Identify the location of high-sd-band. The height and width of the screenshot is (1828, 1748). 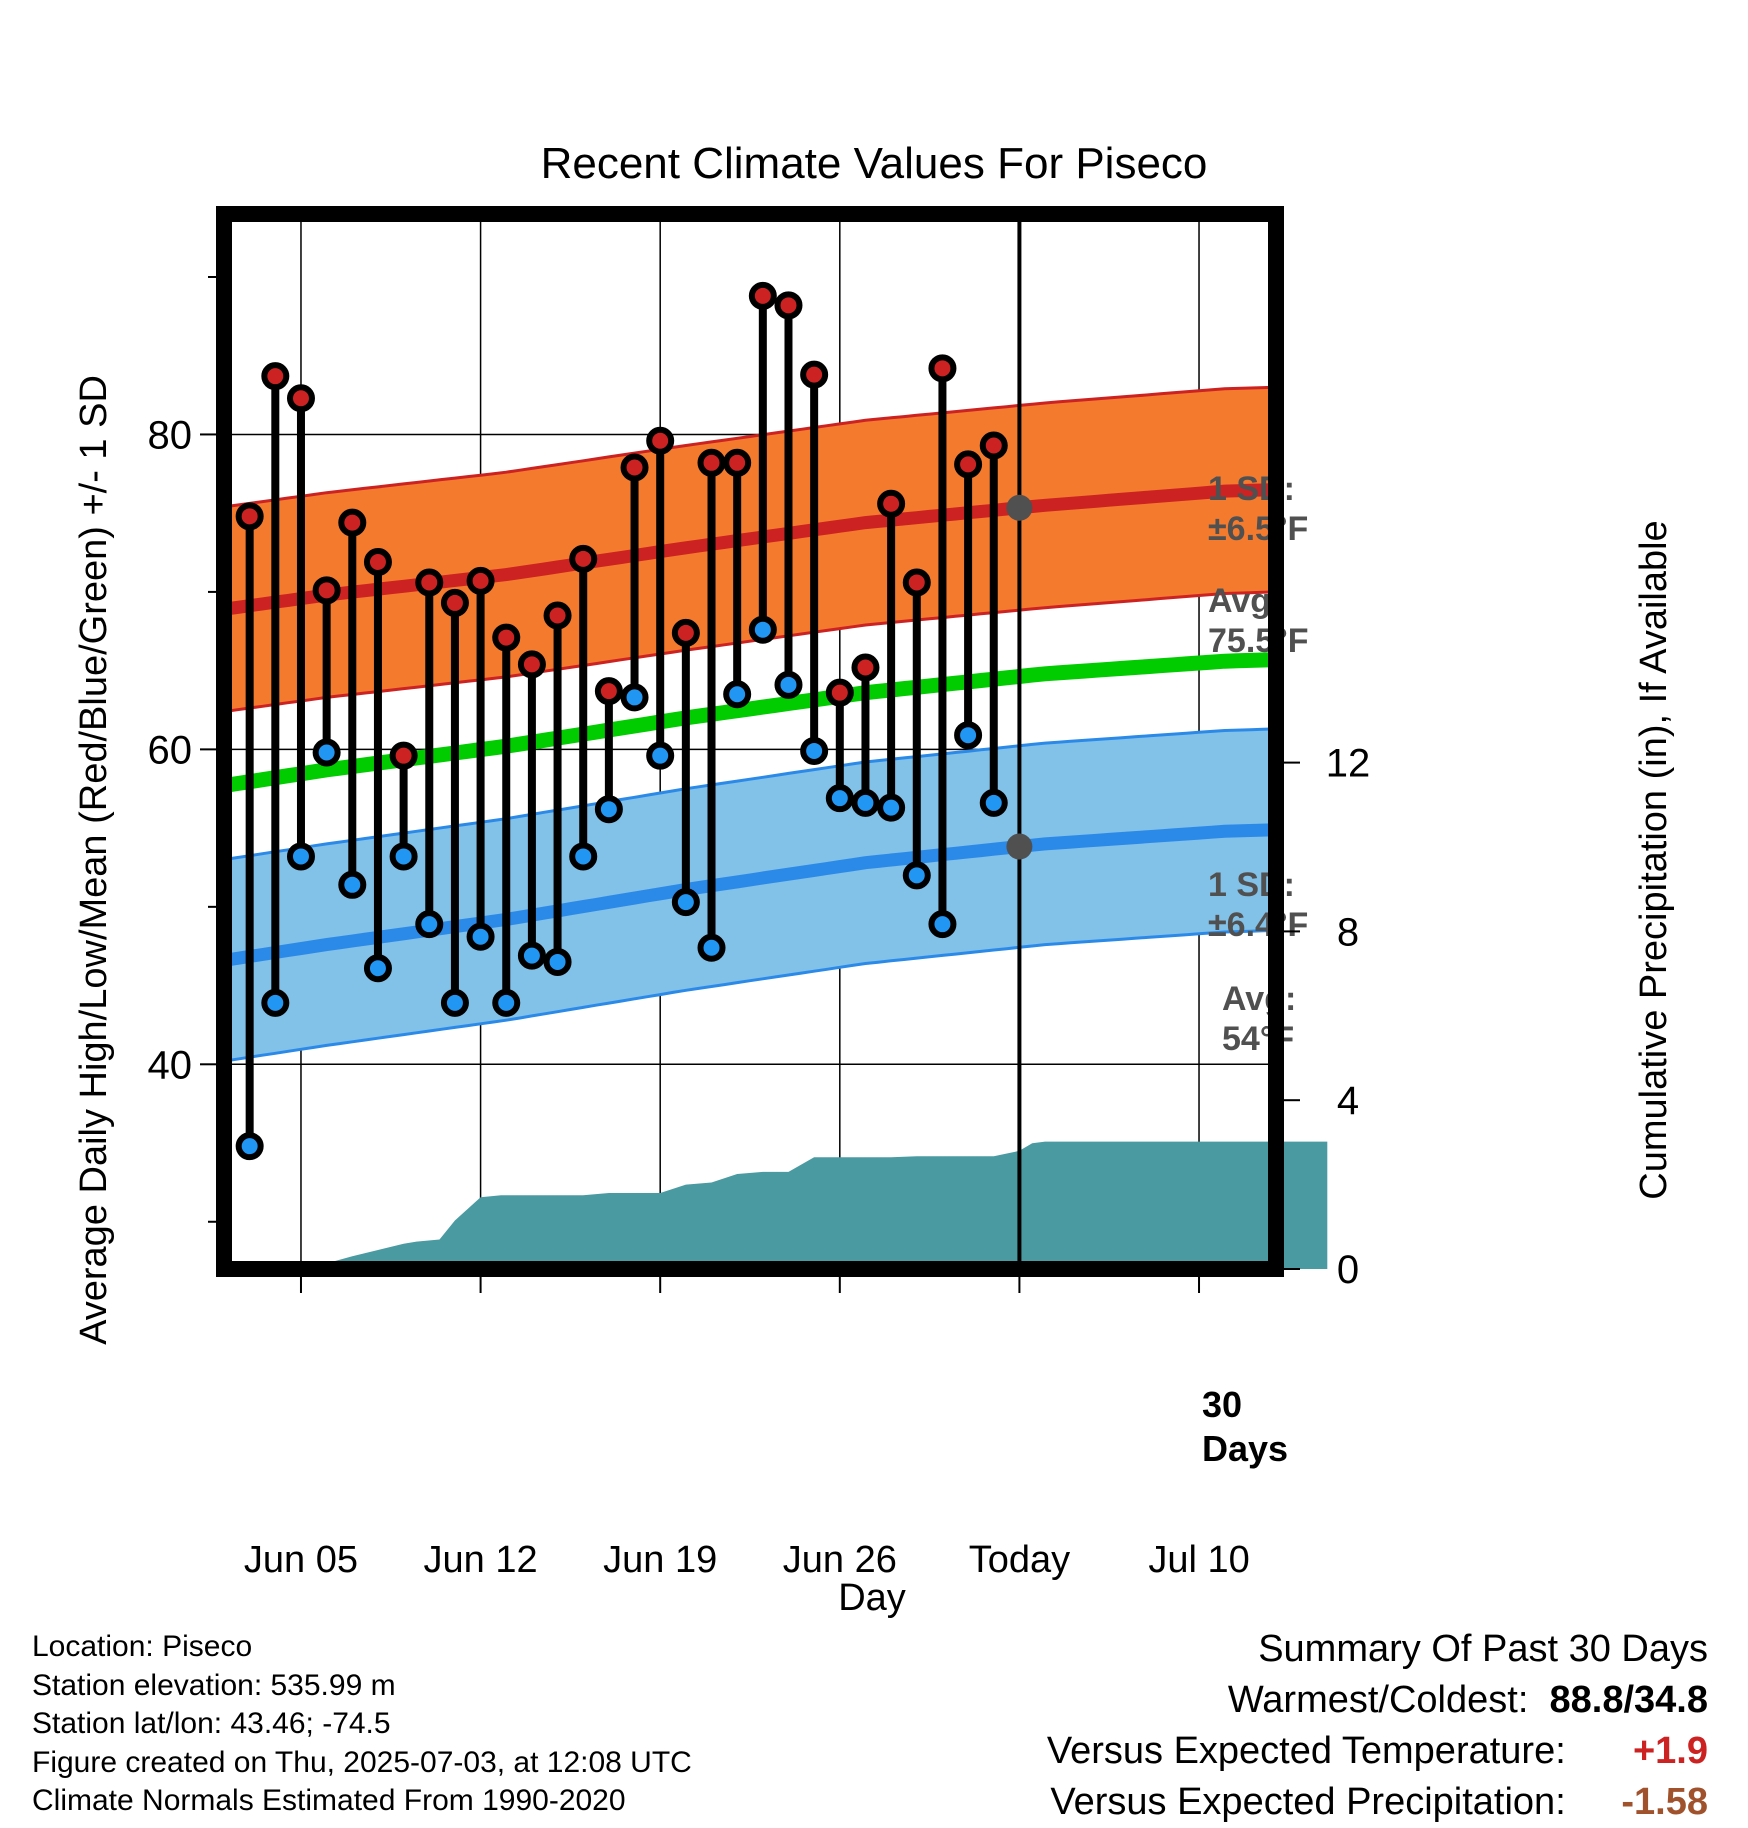
(750, 549).